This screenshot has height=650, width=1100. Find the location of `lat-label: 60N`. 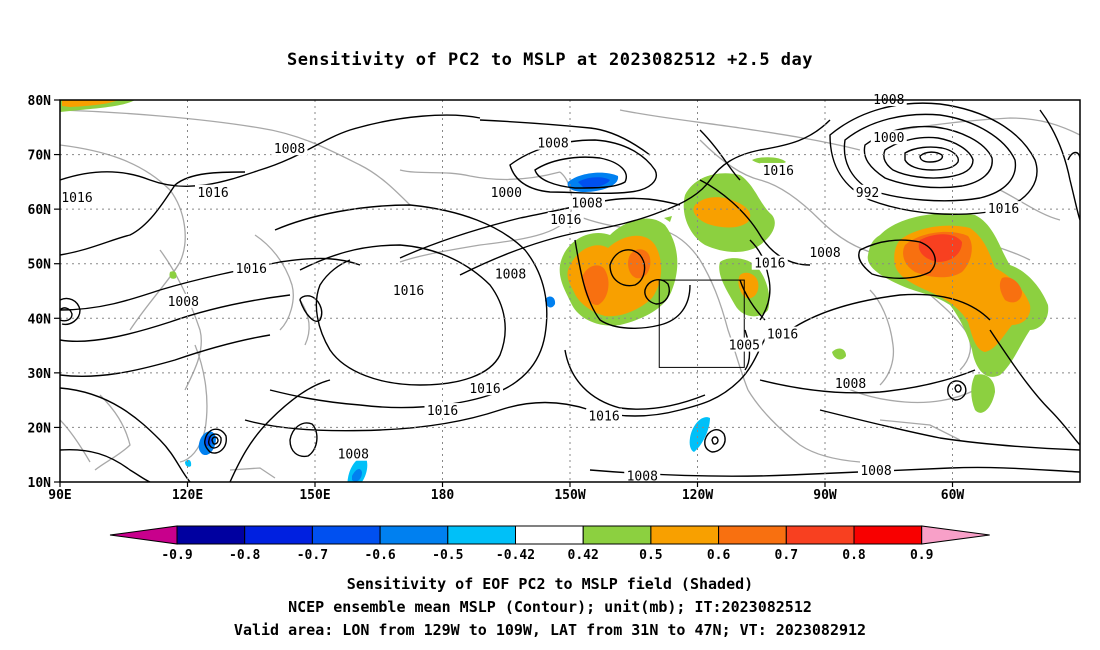

lat-label: 60N is located at coordinates (40, 210).